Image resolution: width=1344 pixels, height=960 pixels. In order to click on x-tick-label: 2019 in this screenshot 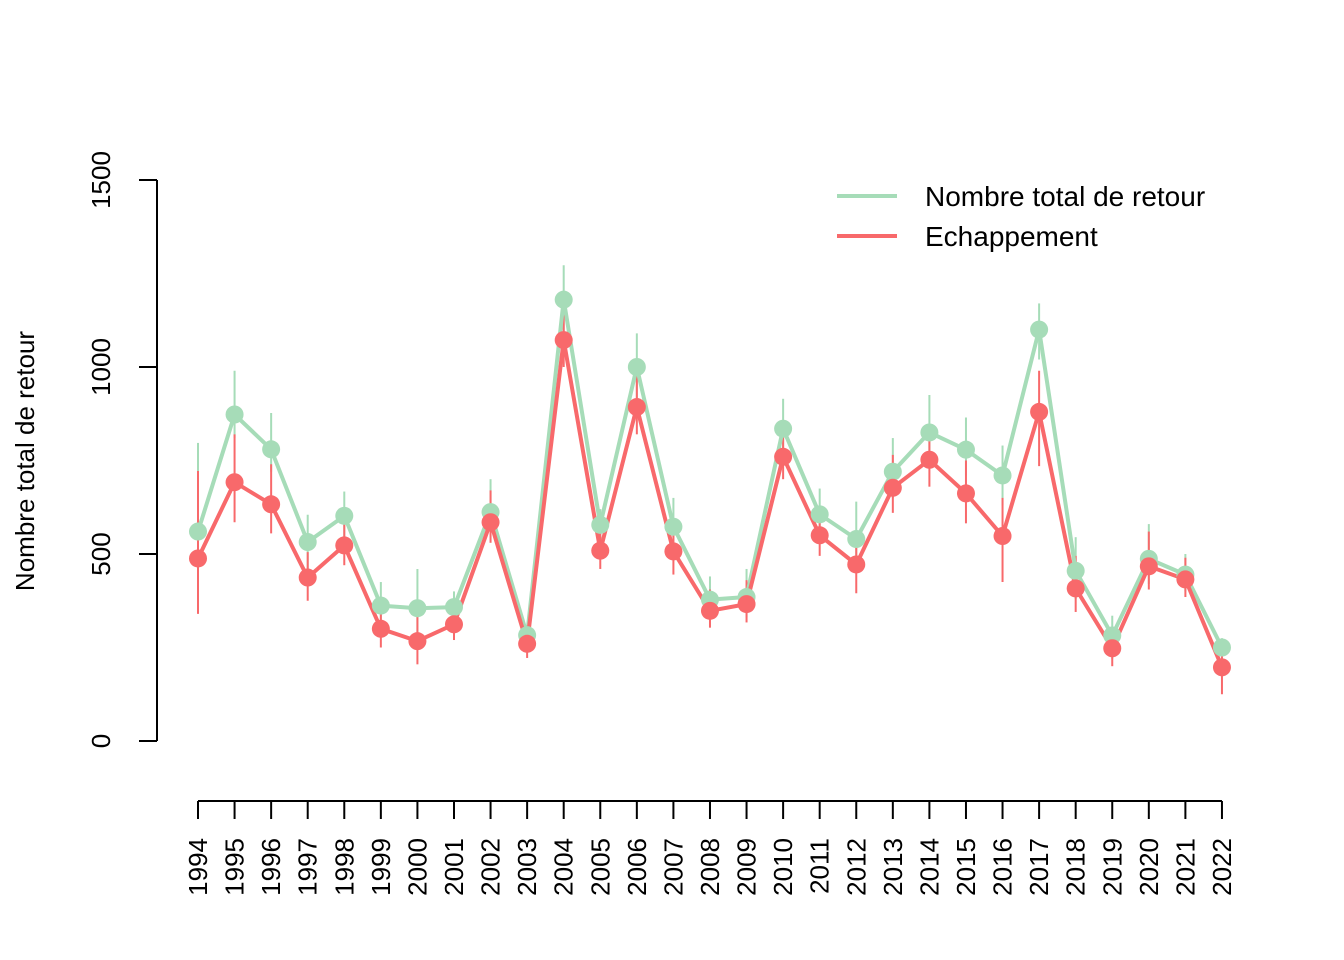, I will do `click(1112, 867)`.